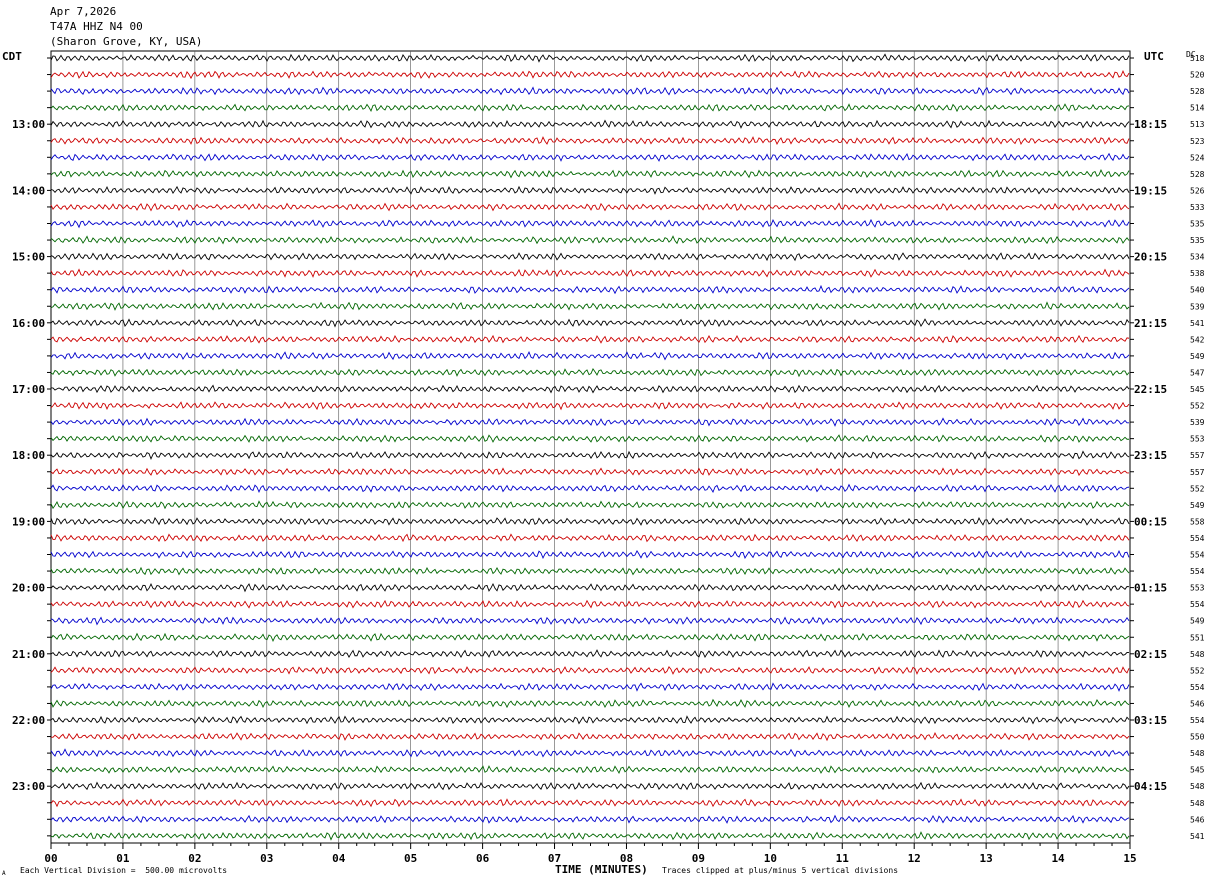 This screenshot has width=1210, height=886. I want to click on left-hour-label: 23:00, so click(28, 786).